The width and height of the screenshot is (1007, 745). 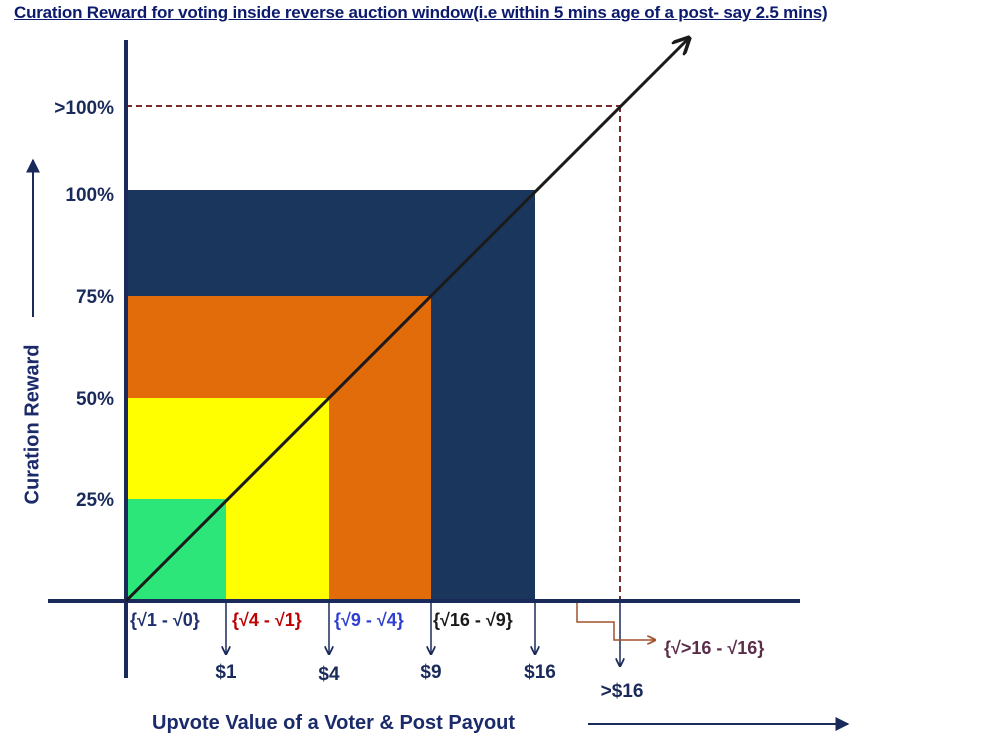 I want to click on brown-pointer-arrow, so click(x=615, y=621).